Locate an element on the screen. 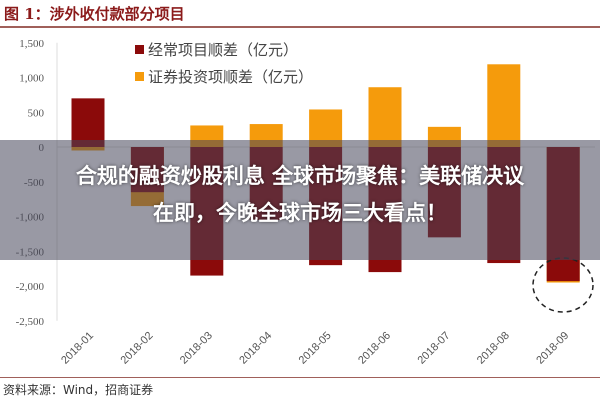 This screenshot has height=400, width=600. x-tick-label: 2018-09 is located at coordinates (552, 348).